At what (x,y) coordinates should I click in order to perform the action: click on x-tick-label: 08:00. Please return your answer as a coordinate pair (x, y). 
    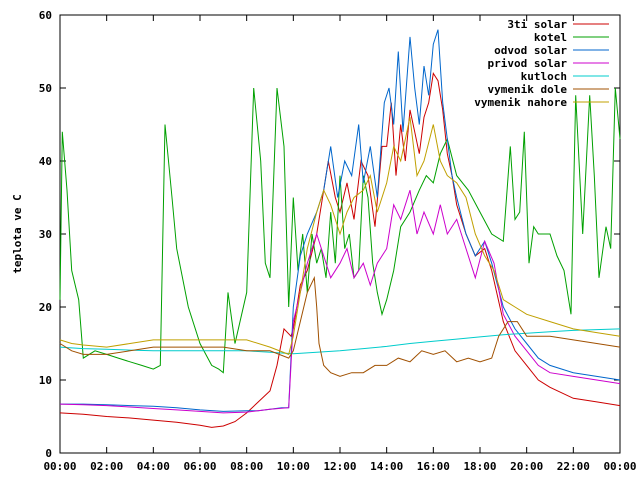
    Looking at the image, I should click on (246, 466).